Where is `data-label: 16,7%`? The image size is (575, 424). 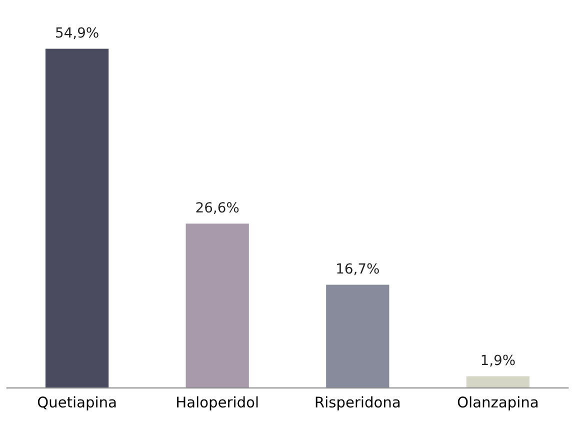 data-label: 16,7% is located at coordinates (358, 269).